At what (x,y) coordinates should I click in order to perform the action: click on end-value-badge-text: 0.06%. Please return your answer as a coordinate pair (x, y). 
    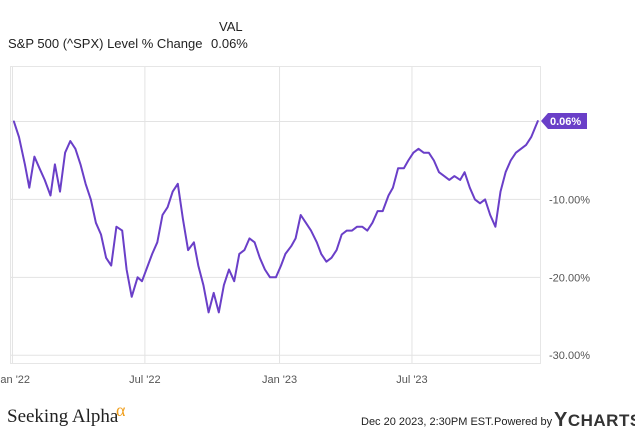
    Looking at the image, I should click on (565, 122).